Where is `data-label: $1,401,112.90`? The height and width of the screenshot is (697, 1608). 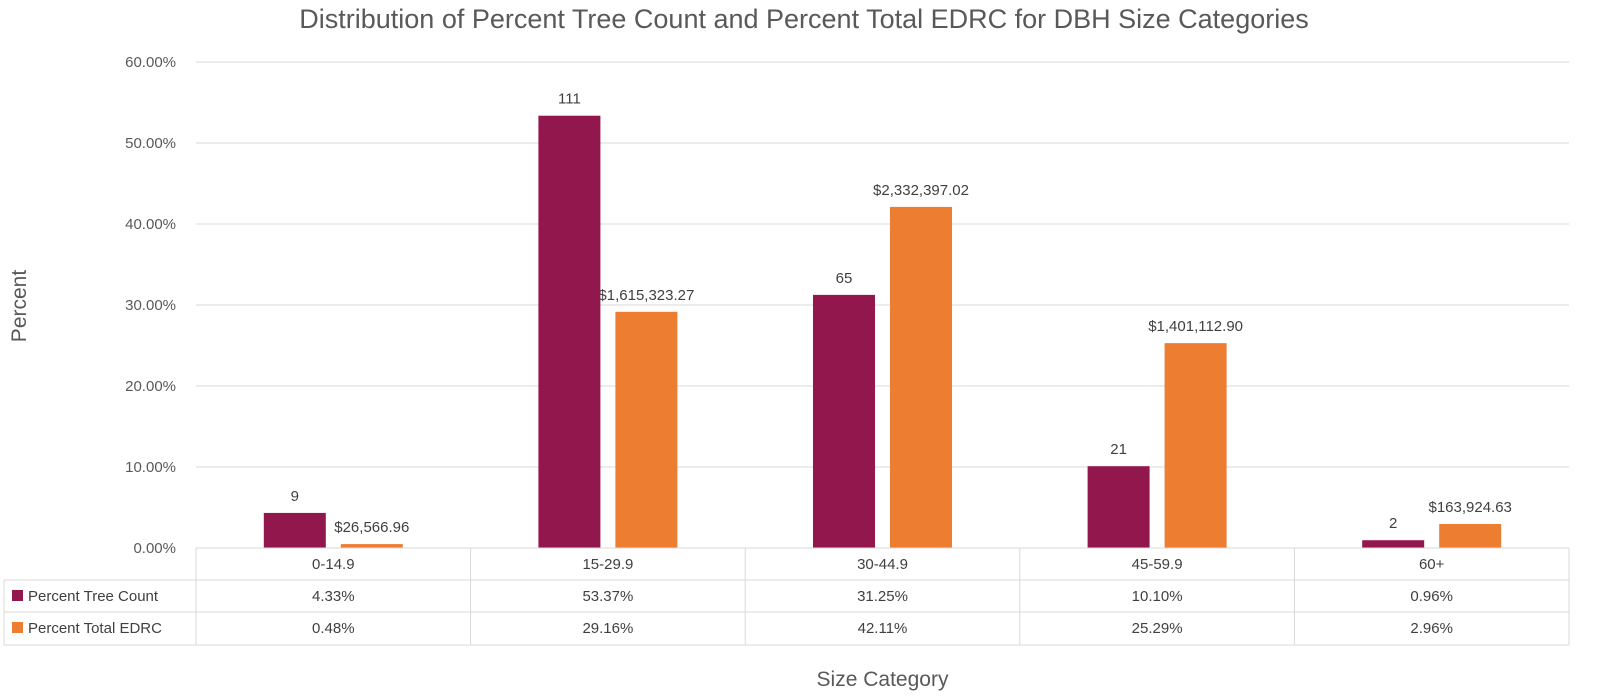 data-label: $1,401,112.90 is located at coordinates (1195, 326).